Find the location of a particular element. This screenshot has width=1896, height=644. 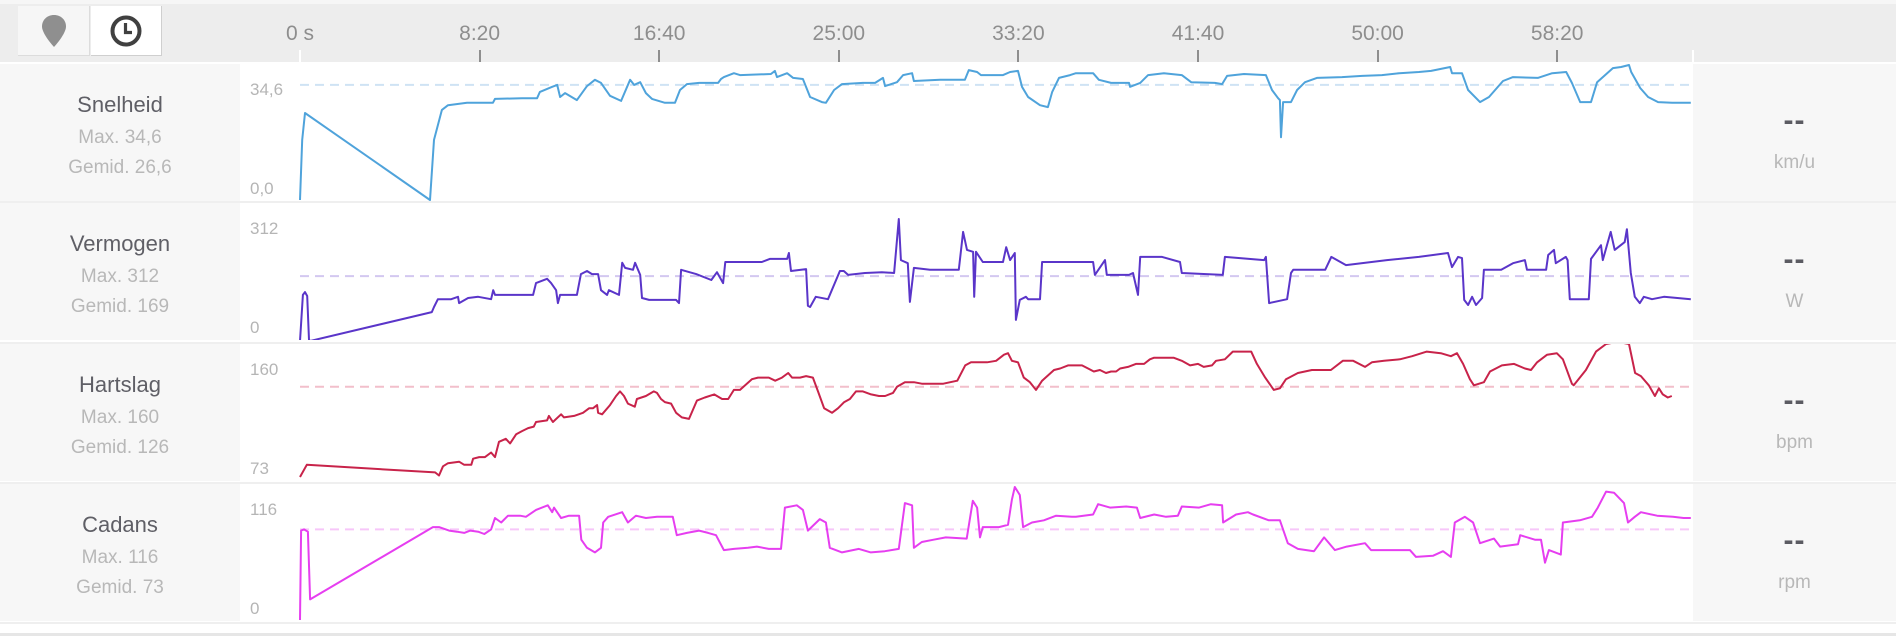

metric-unit: rpm is located at coordinates (1794, 582).